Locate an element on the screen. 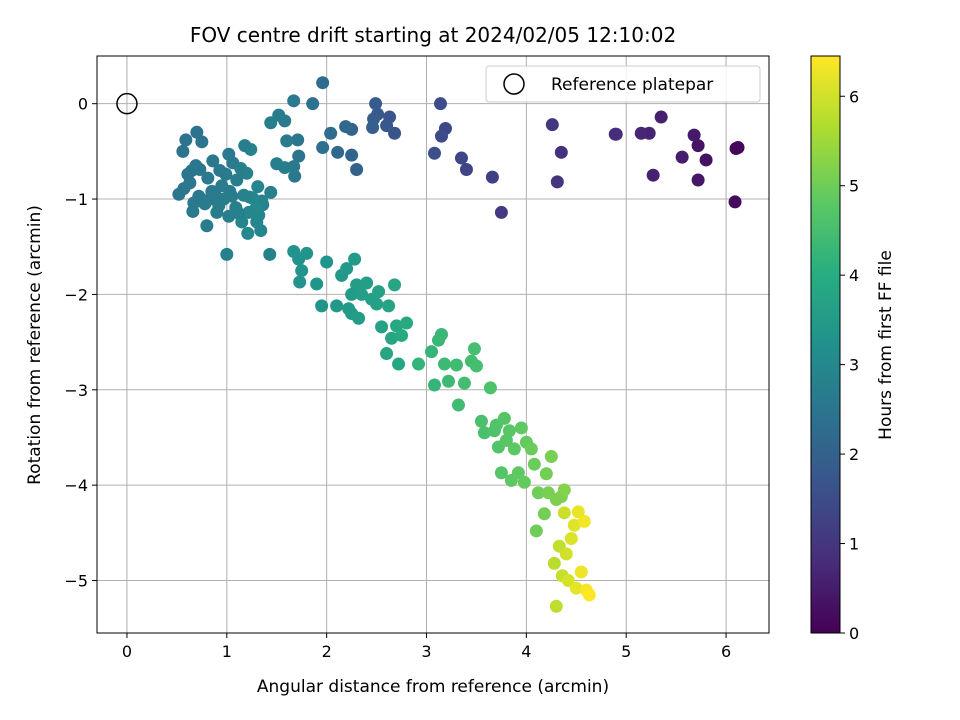 The height and width of the screenshot is (720, 960). x-axis-ticks: 0 1 2 3 4 5 6 is located at coordinates (426, 647).